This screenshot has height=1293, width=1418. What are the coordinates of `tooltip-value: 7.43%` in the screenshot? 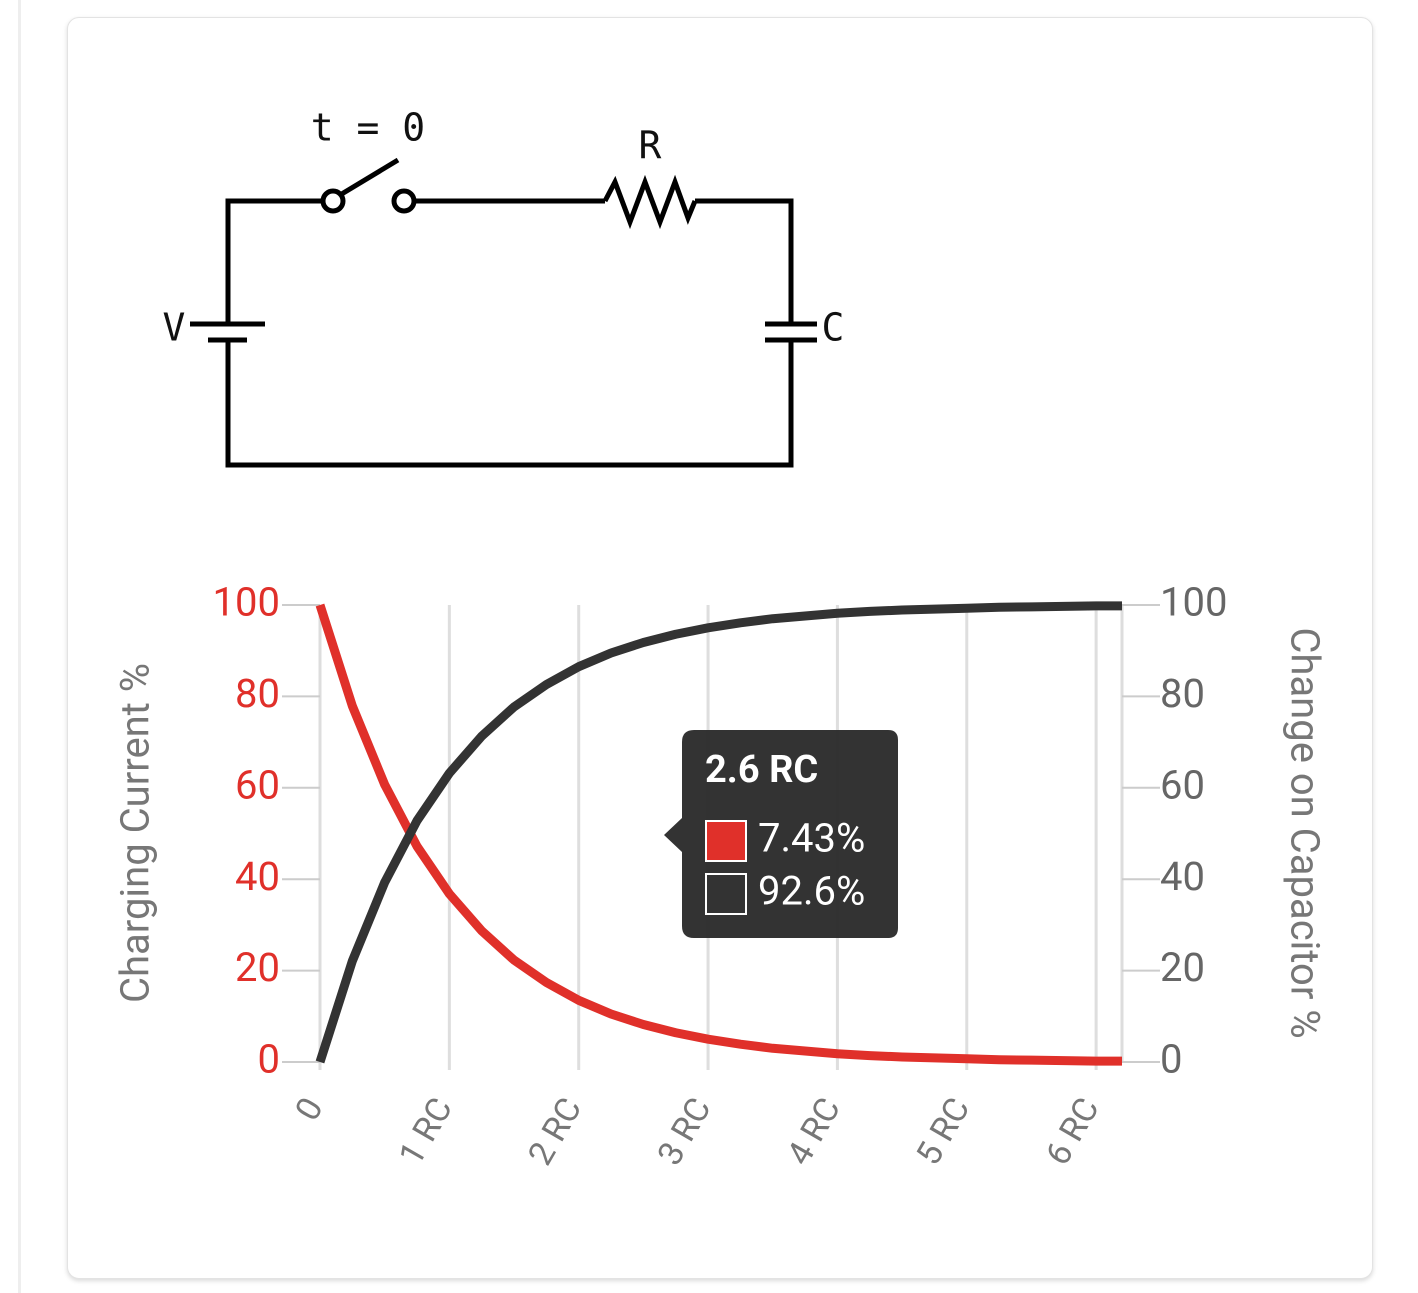 It's located at (811, 838).